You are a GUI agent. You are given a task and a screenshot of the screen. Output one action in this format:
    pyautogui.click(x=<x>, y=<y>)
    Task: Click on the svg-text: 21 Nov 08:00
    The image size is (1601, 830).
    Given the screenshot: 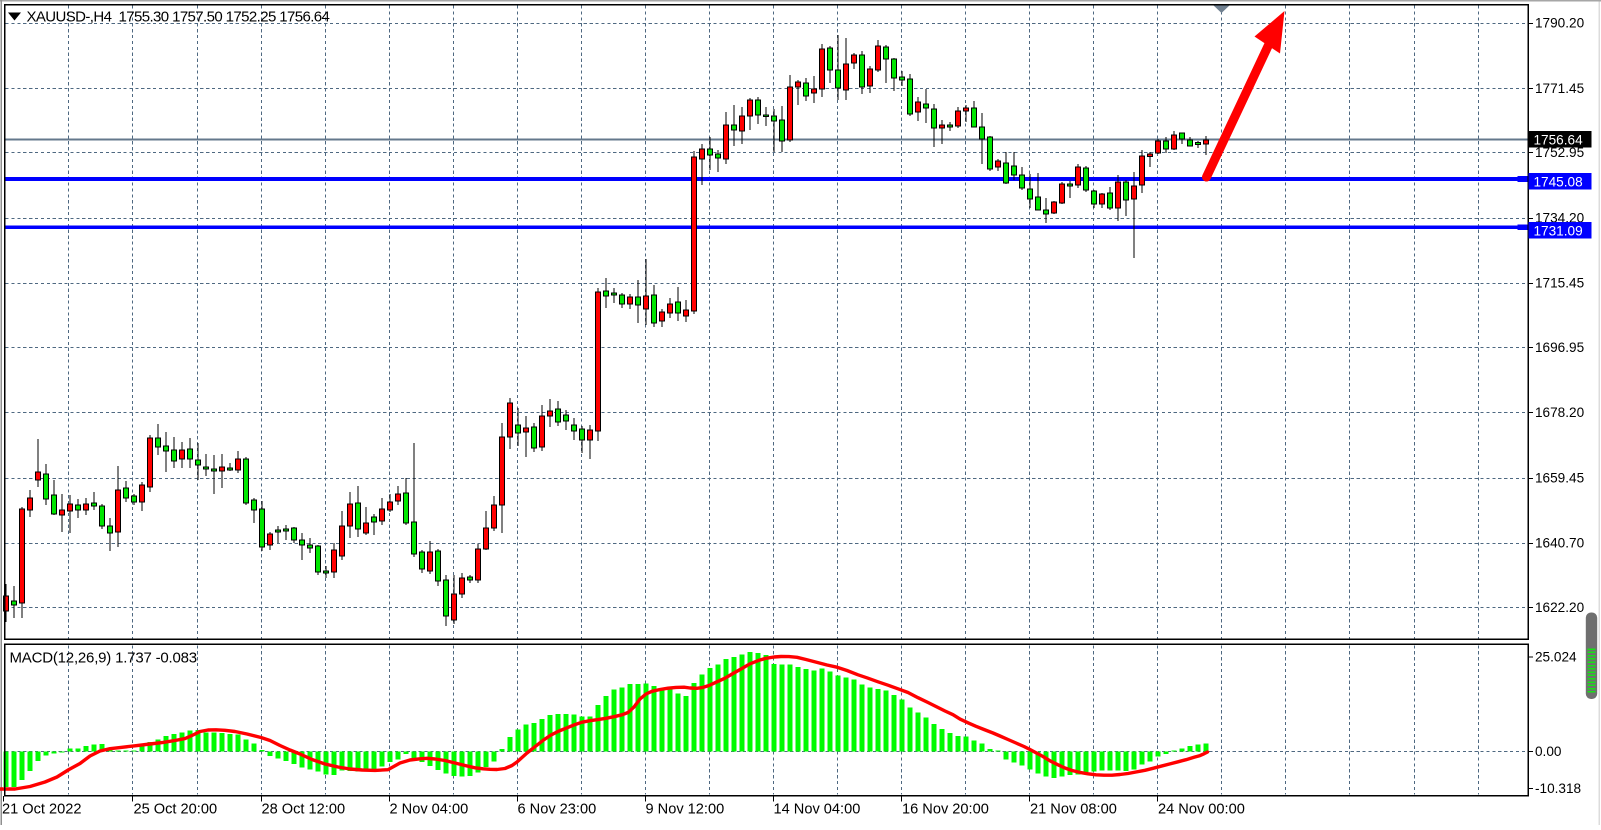 What is the action you would take?
    pyautogui.click(x=1073, y=810)
    